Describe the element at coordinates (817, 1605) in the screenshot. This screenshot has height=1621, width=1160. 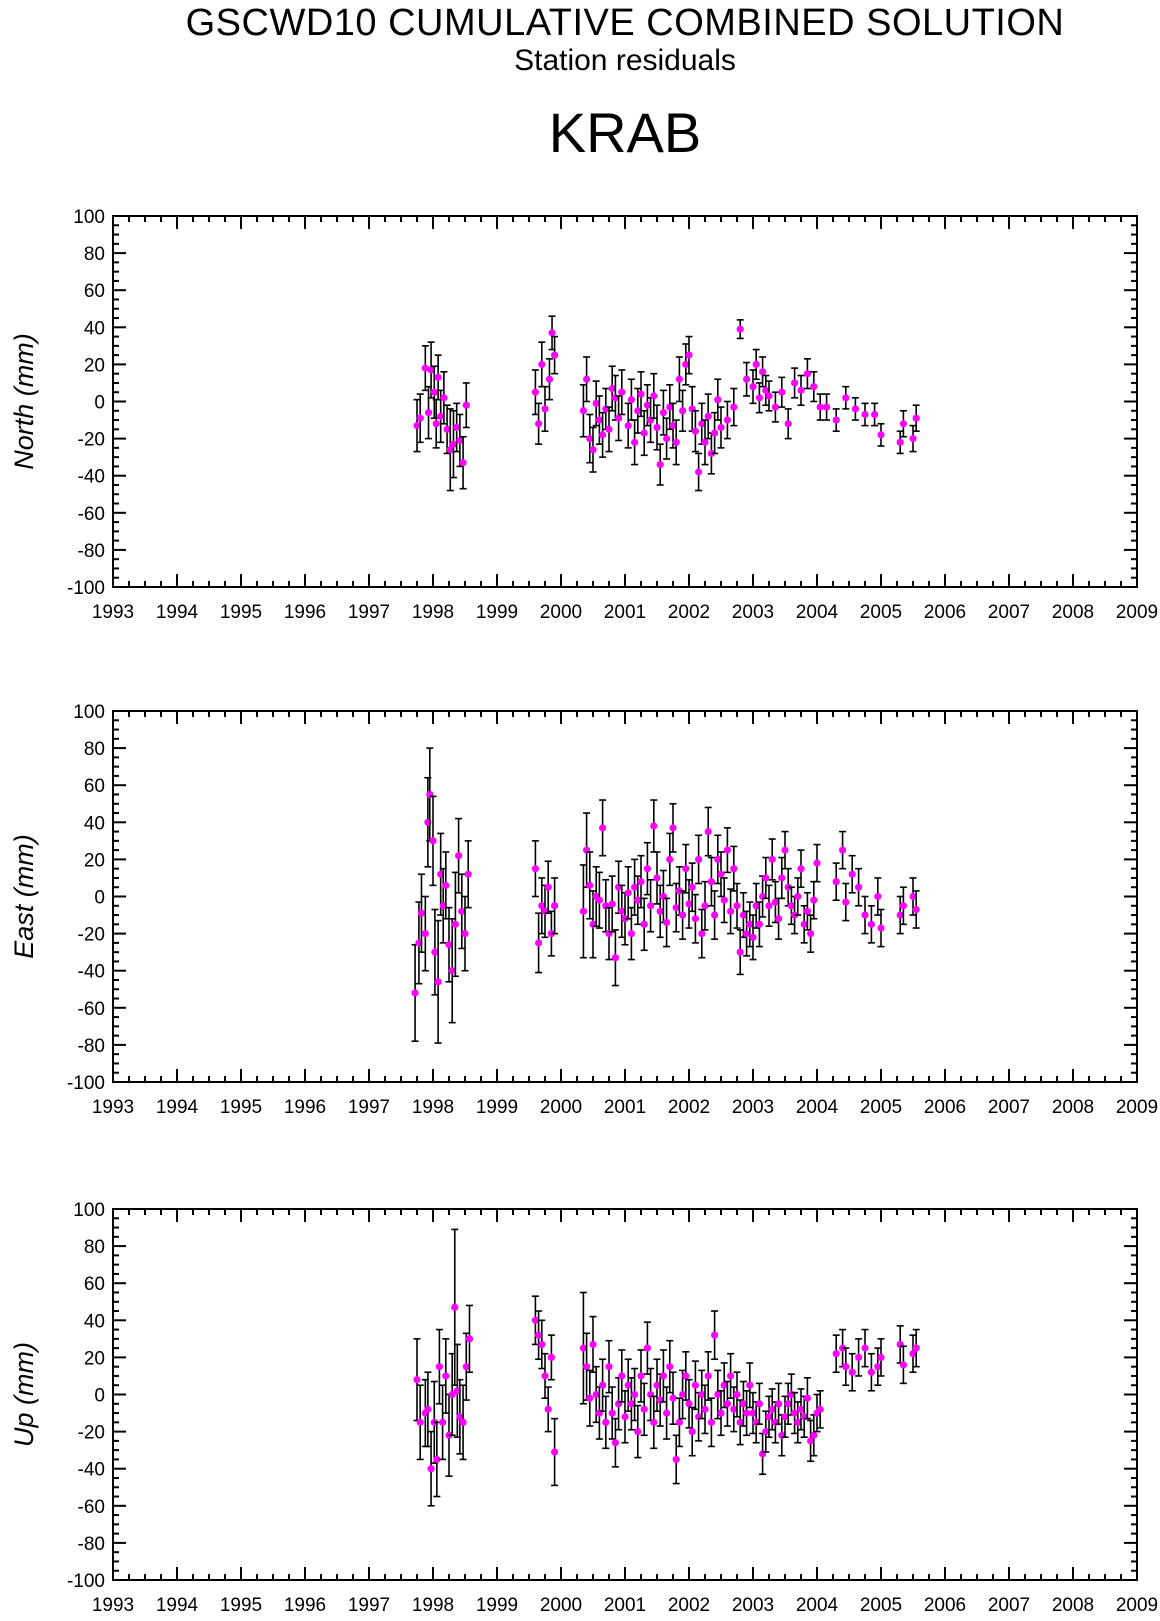
I see `x-tick-label: 2004` at that location.